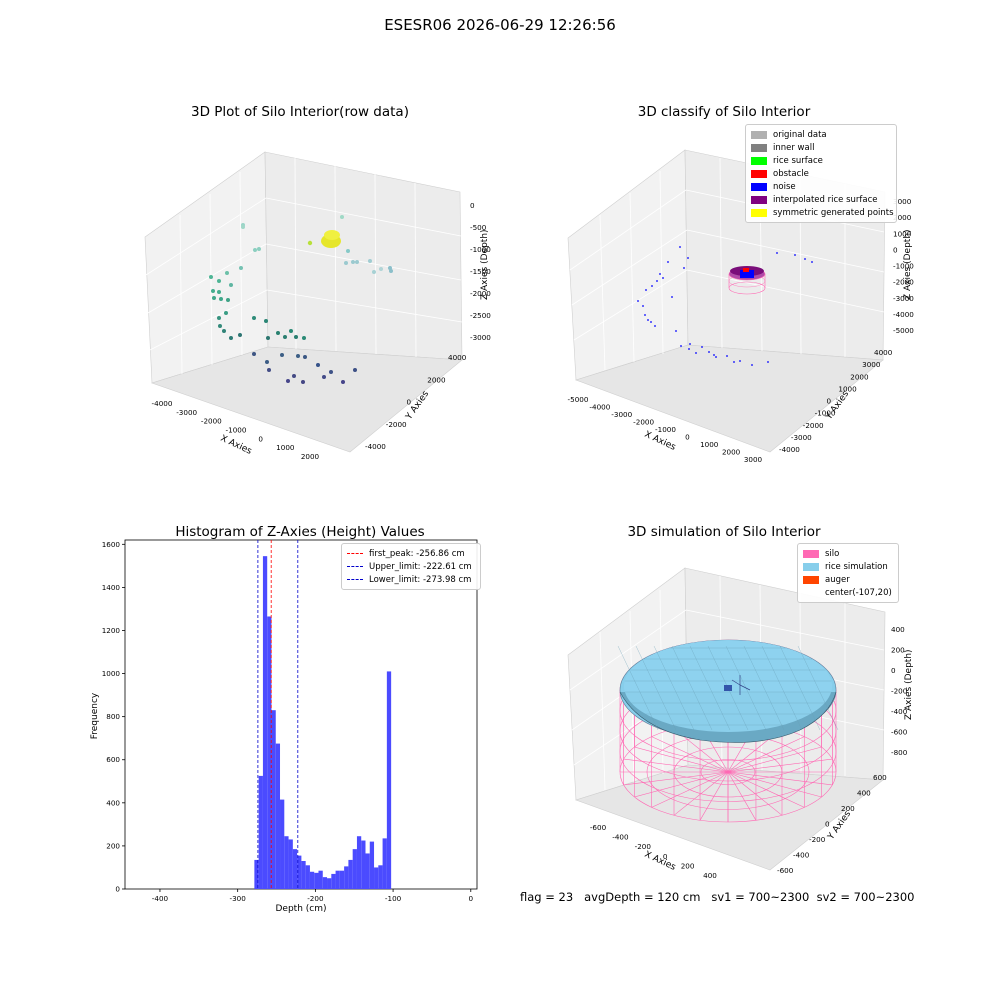  Describe the element at coordinates (791, 173) in the screenshot. I see `legend-label: obstacle` at that location.